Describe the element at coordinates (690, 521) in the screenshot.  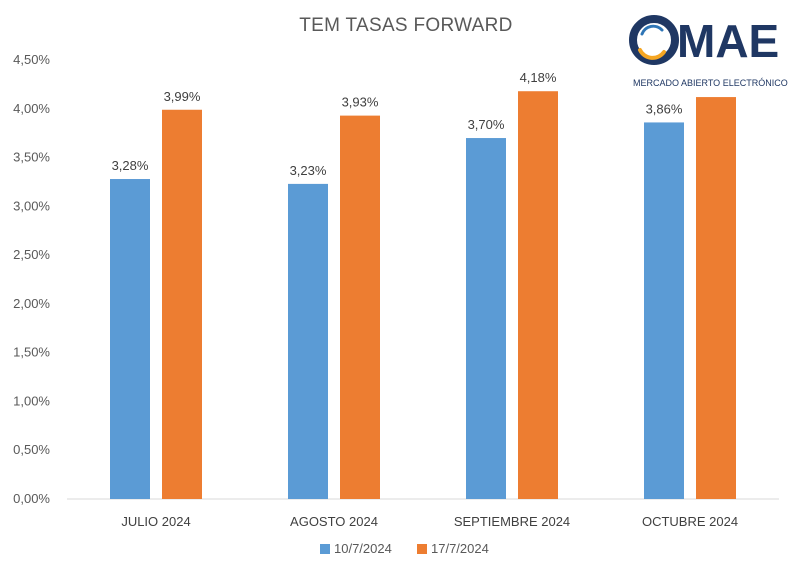
I see `category-label: OCTUBRE 2024` at that location.